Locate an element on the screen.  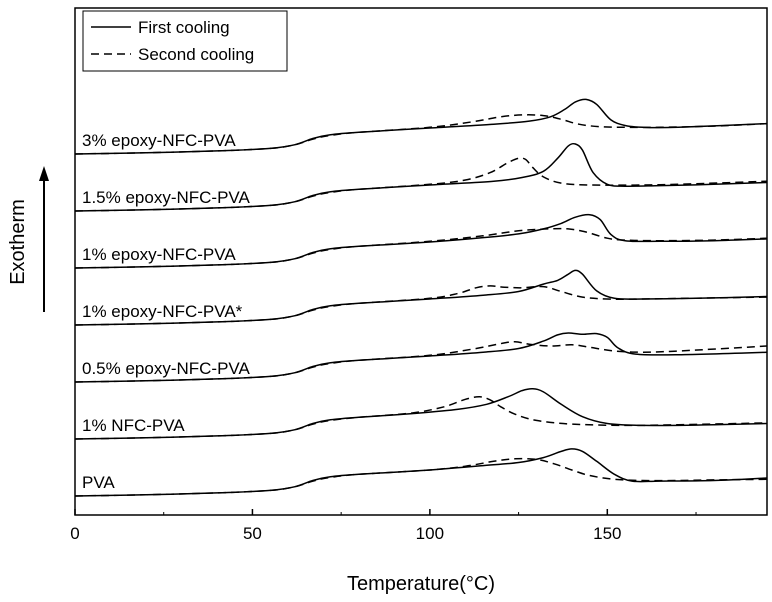
curve-1-first-cooling is located at coordinates (421, 472).